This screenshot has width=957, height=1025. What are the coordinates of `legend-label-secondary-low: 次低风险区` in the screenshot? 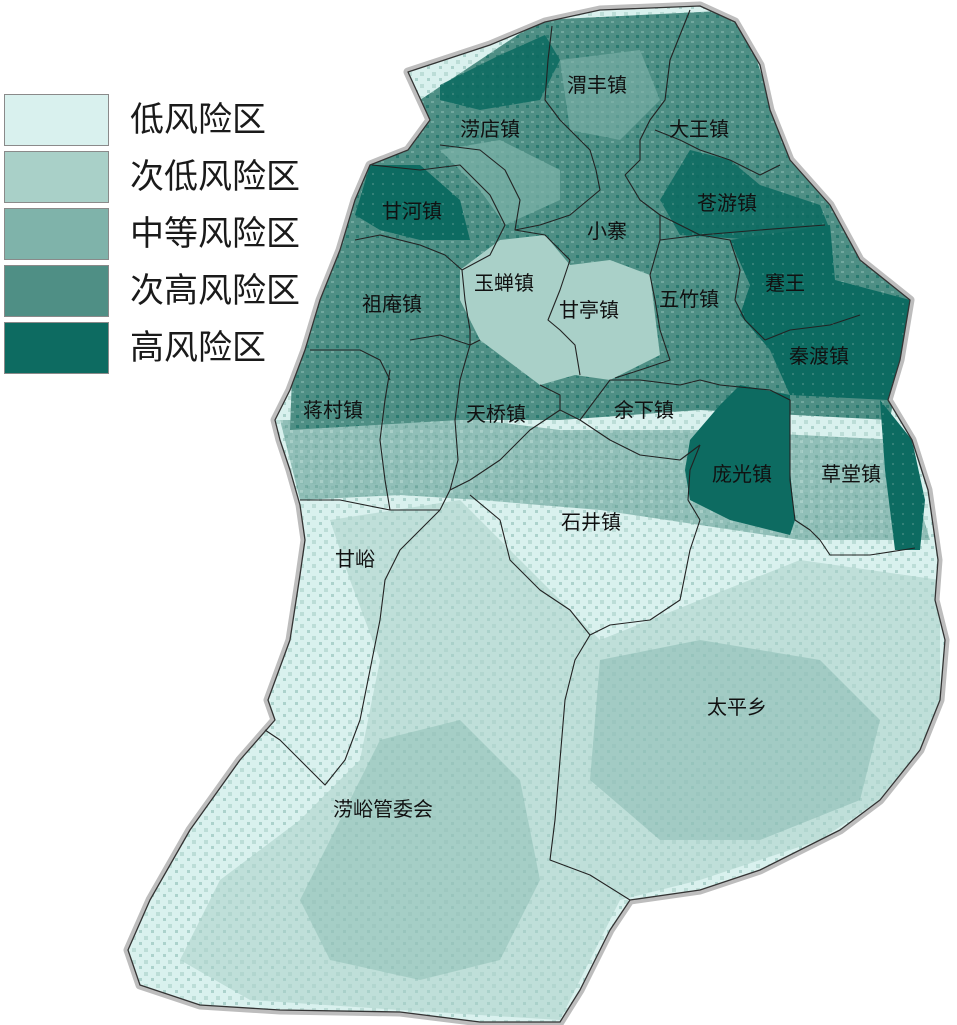 It's located at (215, 177).